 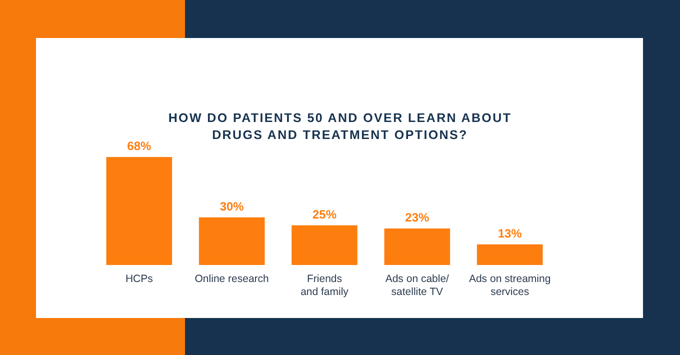 What do you see at coordinates (417, 217) in the screenshot?
I see `data-label: 23%` at bounding box center [417, 217].